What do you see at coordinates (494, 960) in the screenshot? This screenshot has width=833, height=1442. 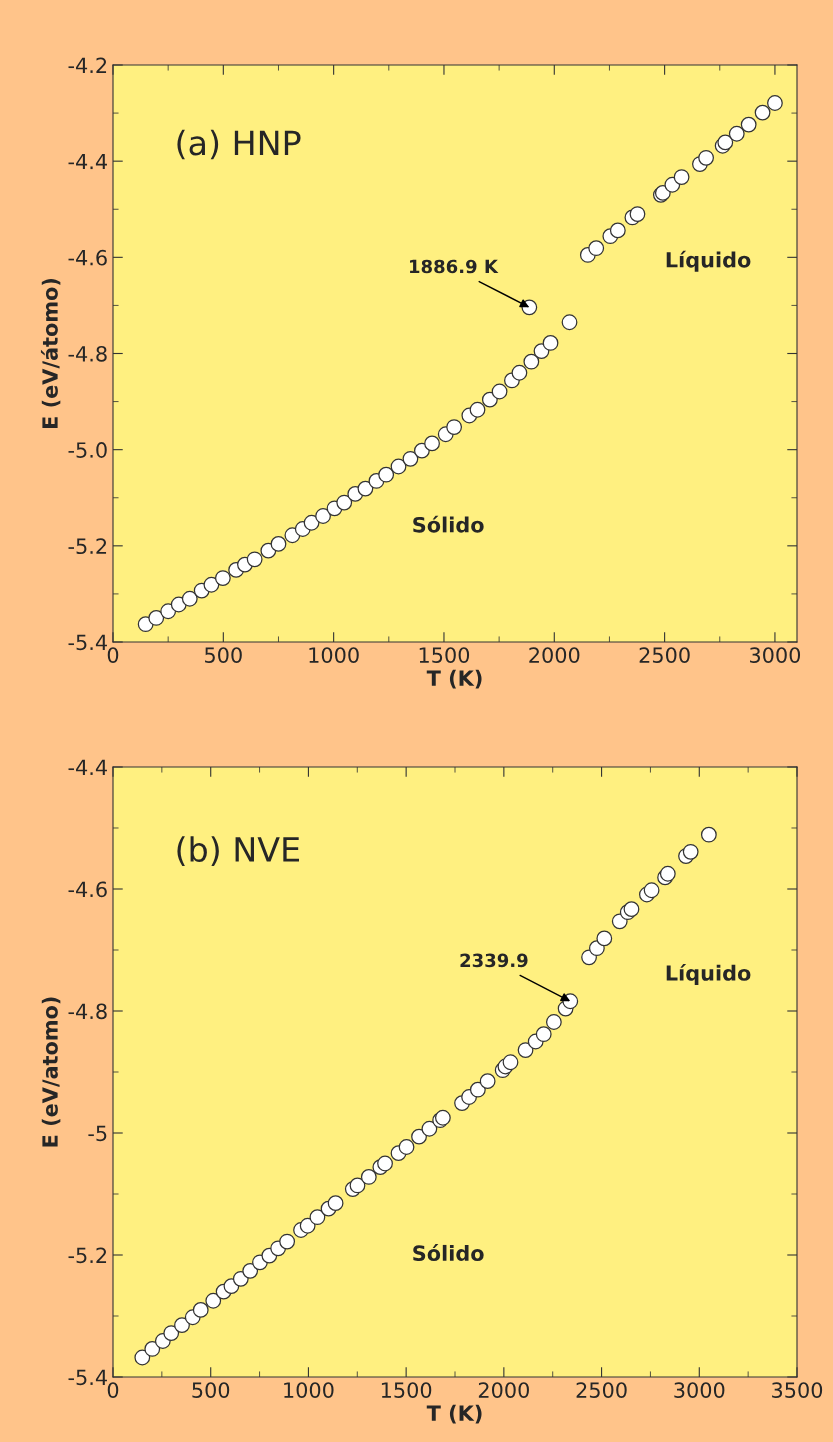 I see `annotation: 2339.9` at bounding box center [494, 960].